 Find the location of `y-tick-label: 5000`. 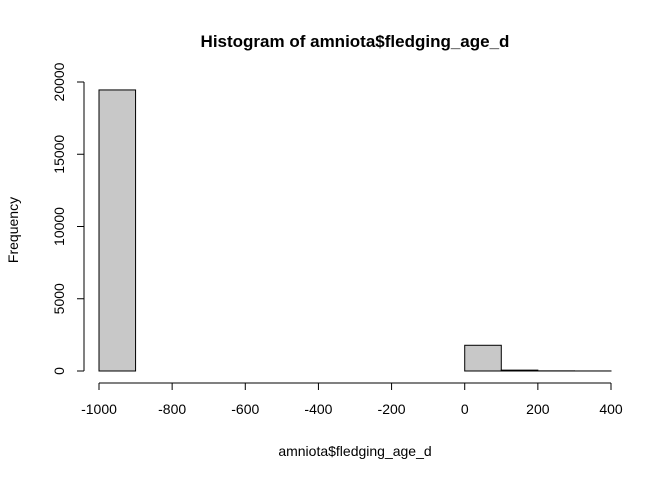

y-tick-label: 5000 is located at coordinates (59, 298).